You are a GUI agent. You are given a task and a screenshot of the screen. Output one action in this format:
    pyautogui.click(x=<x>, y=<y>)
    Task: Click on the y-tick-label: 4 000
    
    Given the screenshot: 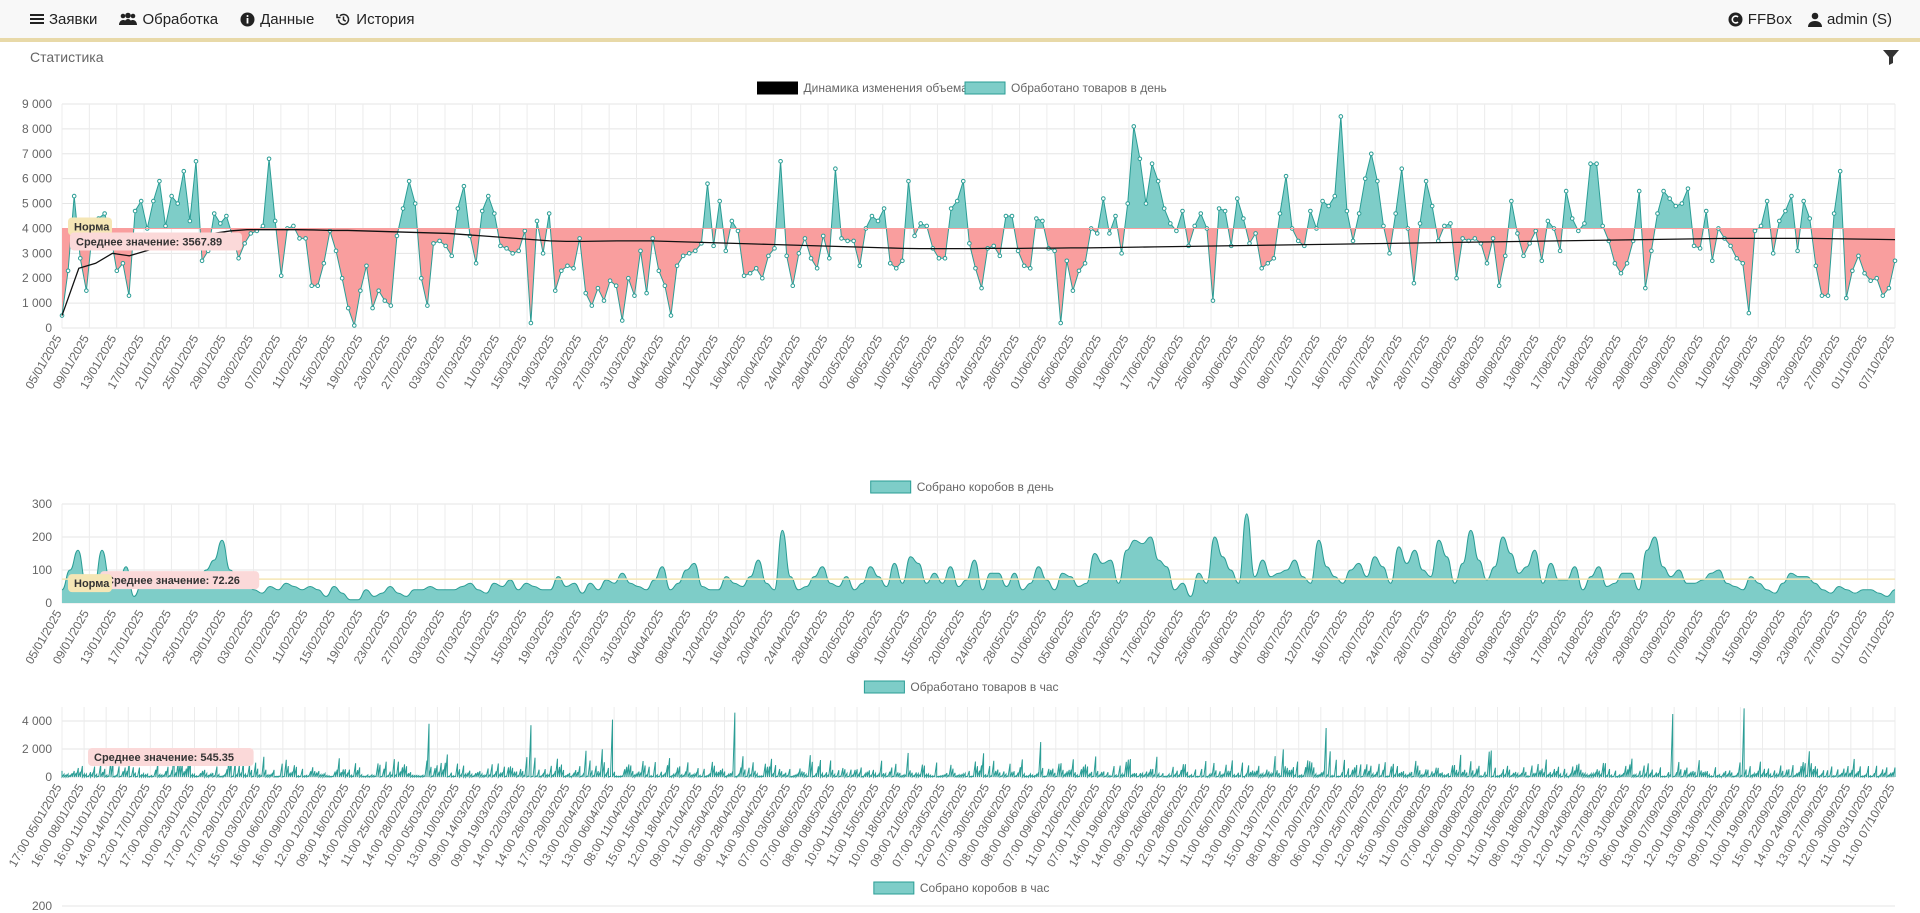 What is the action you would take?
    pyautogui.click(x=37, y=721)
    